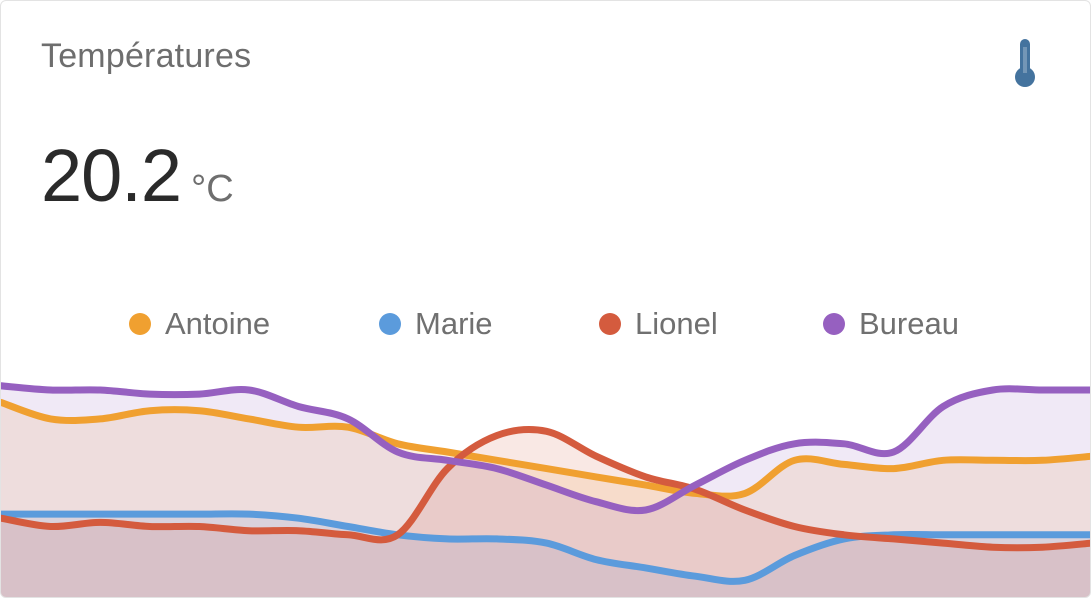  Describe the element at coordinates (545, 547) in the screenshot. I see `series-line-marie` at that location.